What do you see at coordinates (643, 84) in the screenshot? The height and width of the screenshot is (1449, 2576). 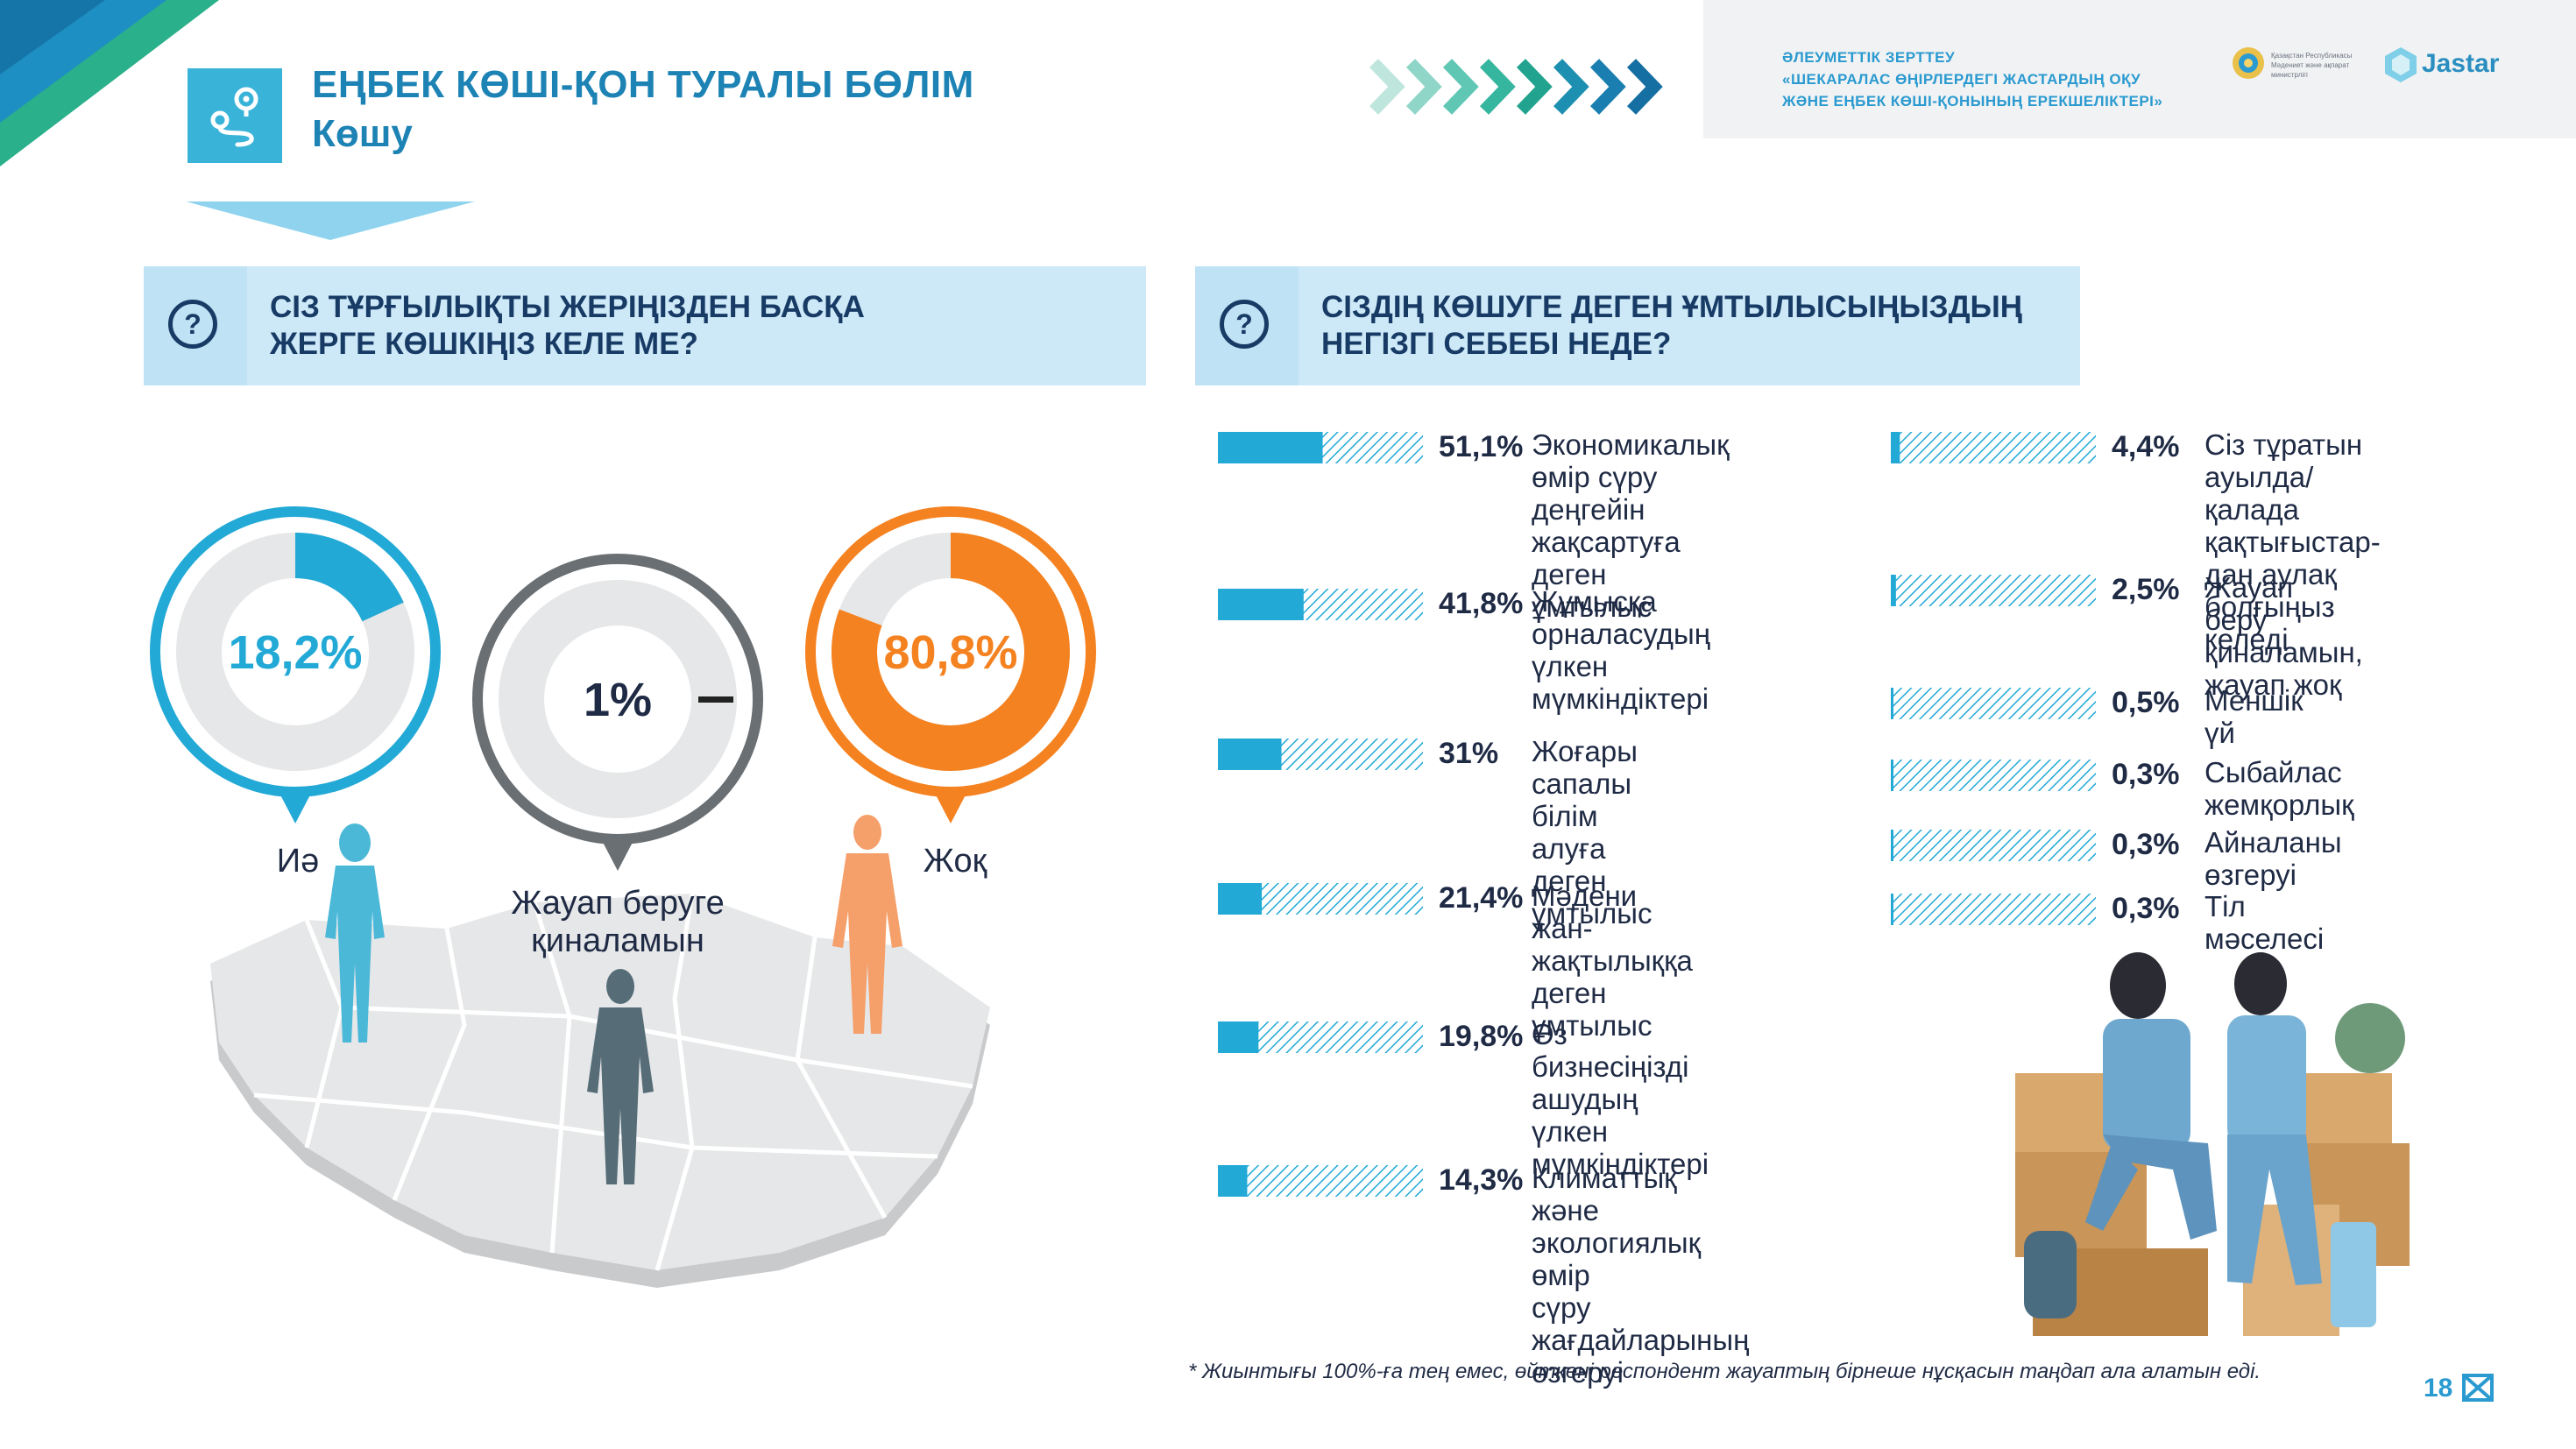 I see `section-title: ЕҢБЕК КӨШІ-ҚОН ТУРАЛЫ БӨЛІМ` at bounding box center [643, 84].